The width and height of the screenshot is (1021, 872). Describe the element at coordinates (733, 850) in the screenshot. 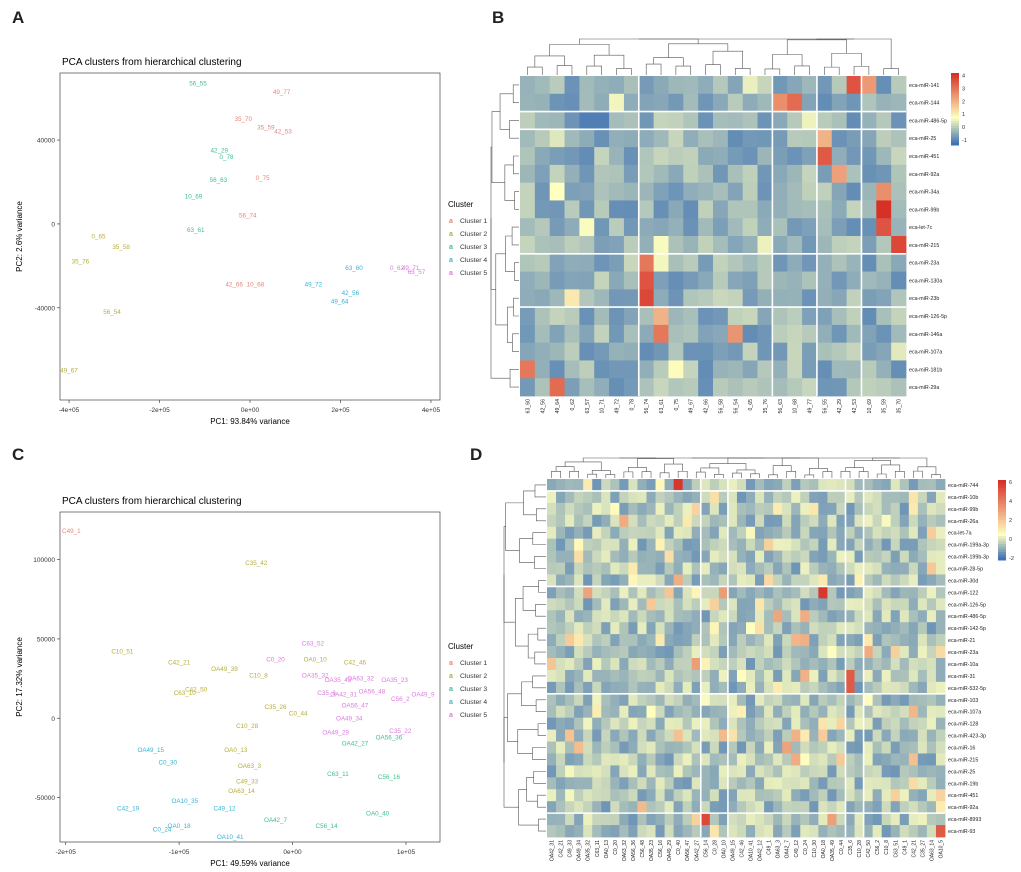

I see `column-label-oa49-15: OA49_15` at that location.